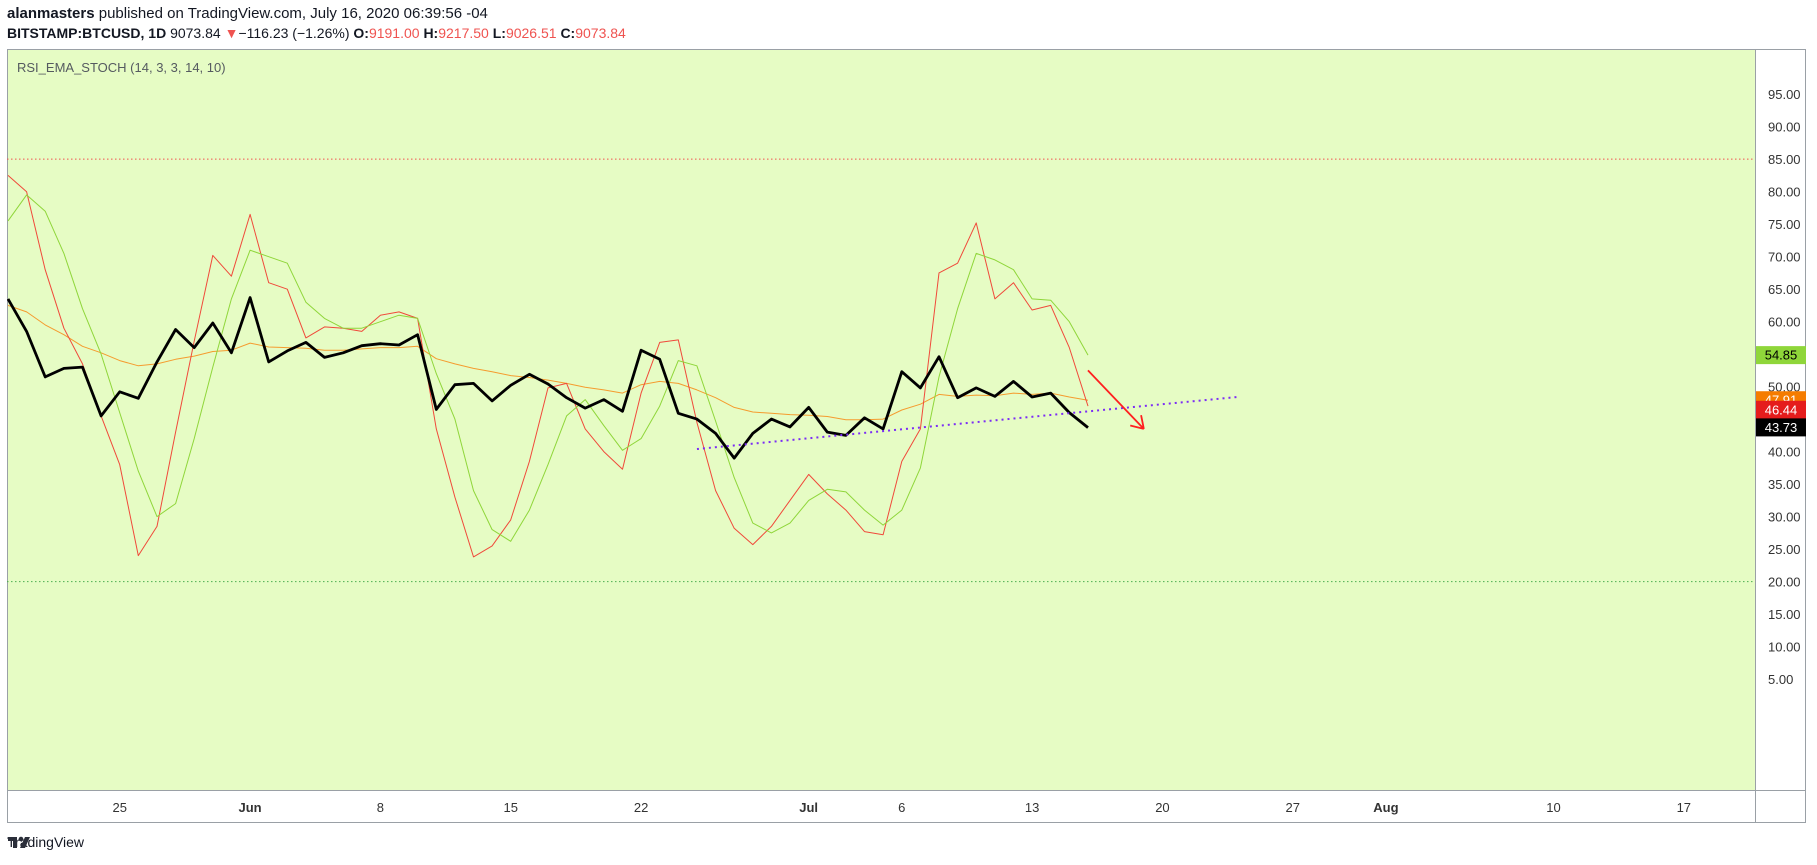  I want to click on close-label: C:, so click(568, 33).